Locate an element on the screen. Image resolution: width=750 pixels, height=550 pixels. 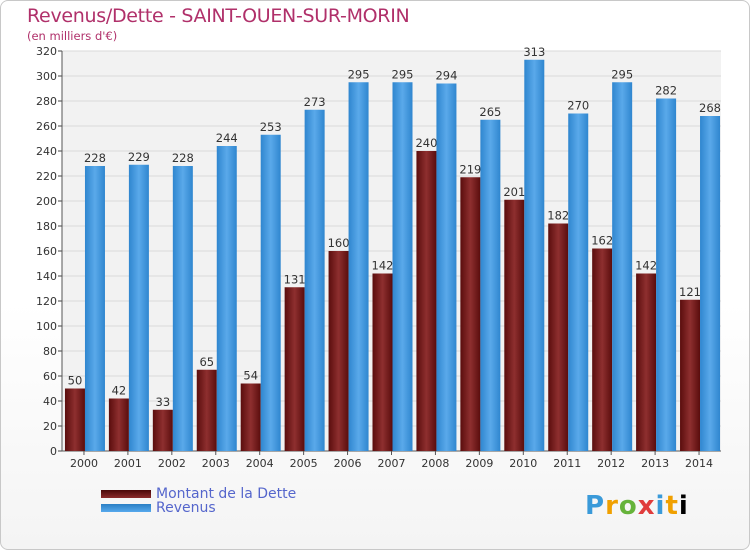
data-label-revenue: 244 is located at coordinates (227, 138).